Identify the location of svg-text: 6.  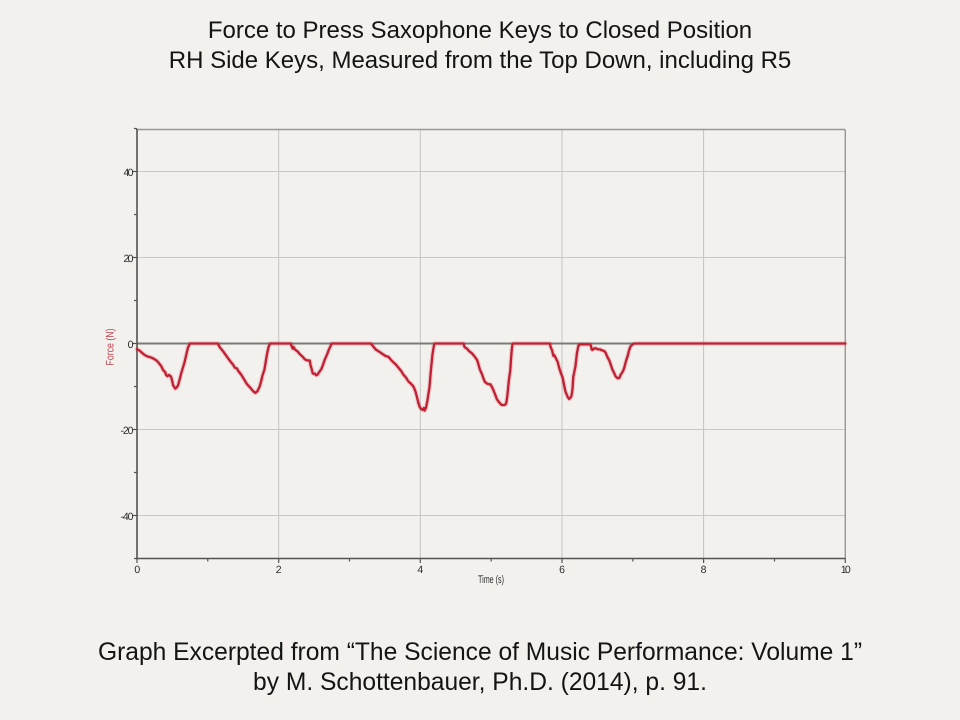
(562, 570).